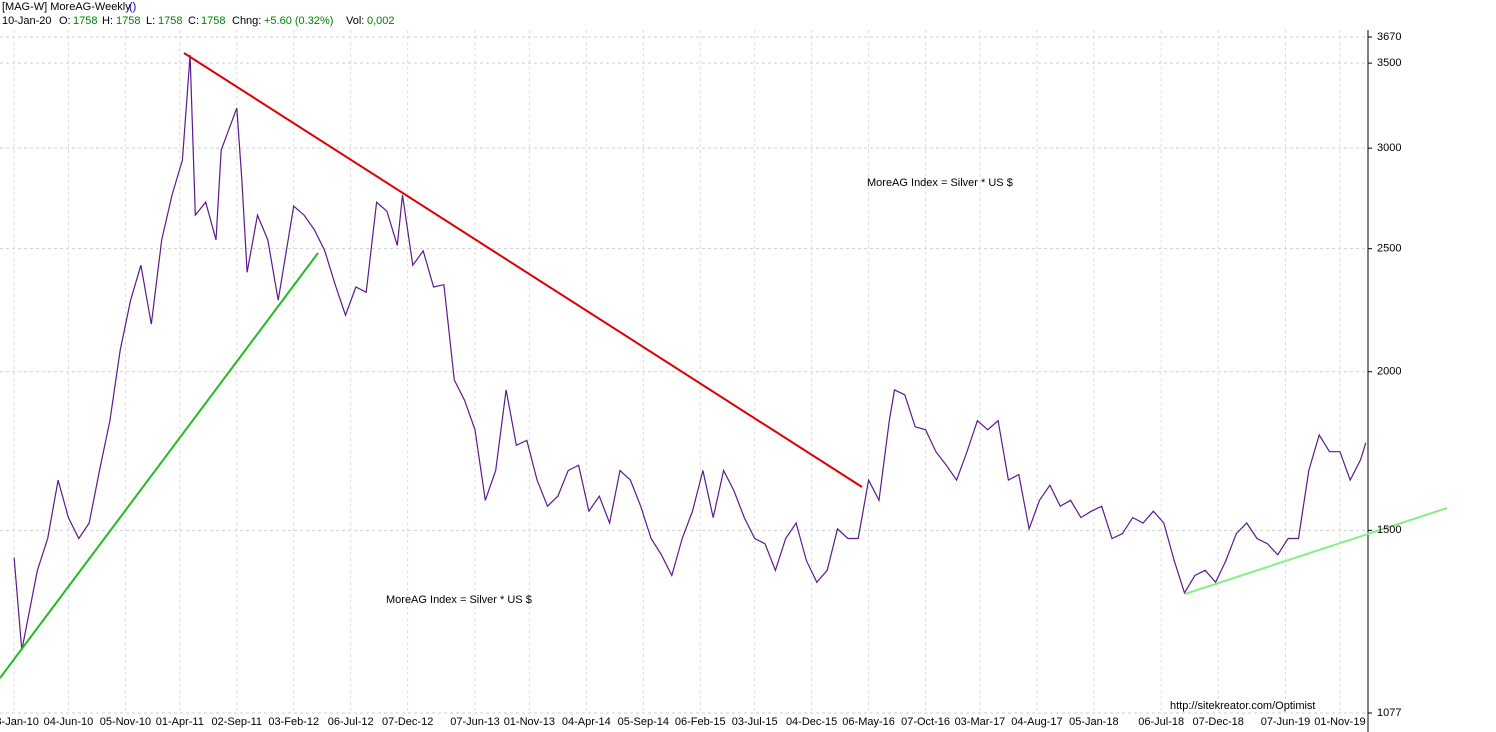  I want to click on change-value: +5.60 (0.32%), so click(298, 21).